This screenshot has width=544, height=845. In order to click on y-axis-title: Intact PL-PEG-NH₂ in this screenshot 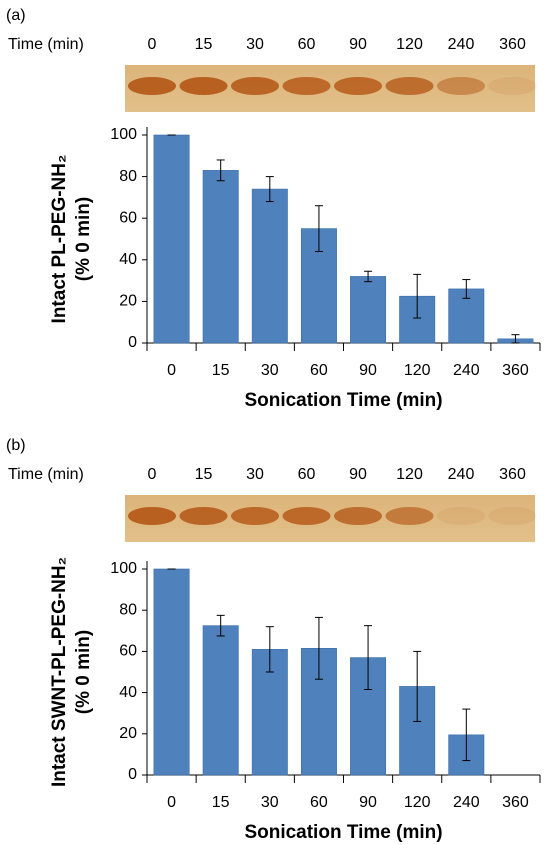, I will do `click(59, 239)`.